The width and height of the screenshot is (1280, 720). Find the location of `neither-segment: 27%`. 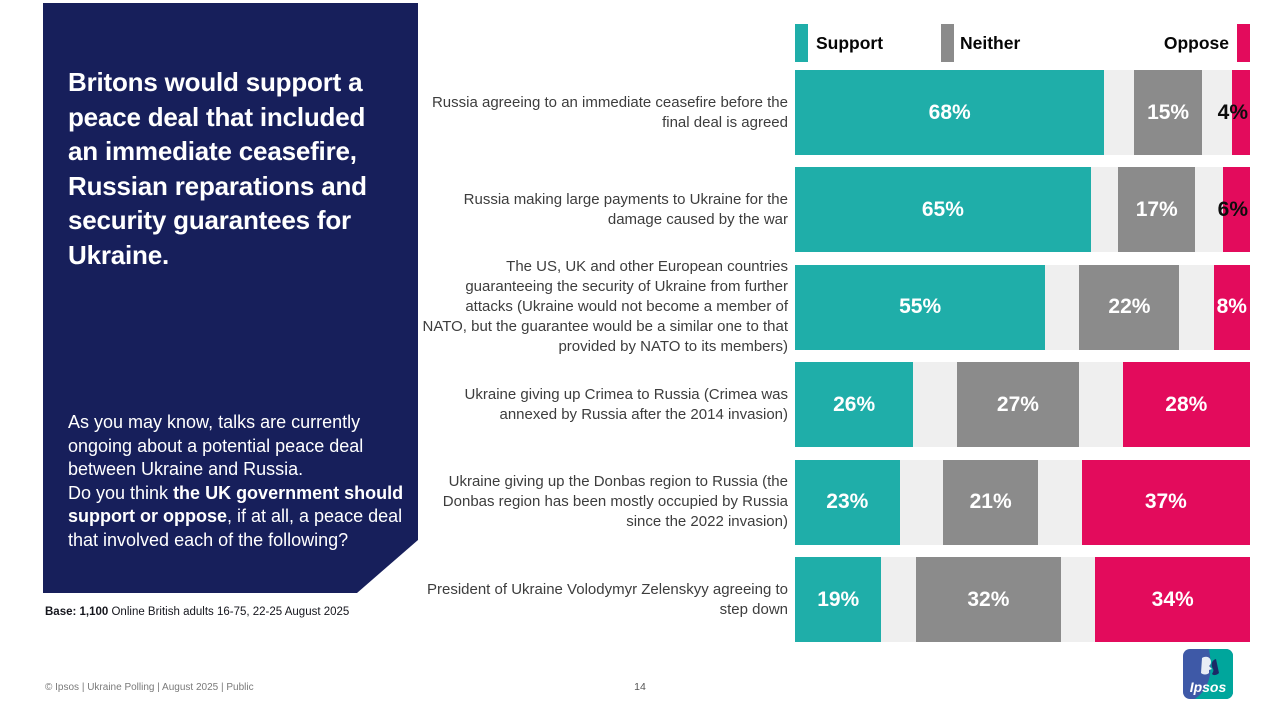

neither-segment: 27% is located at coordinates (1018, 405).